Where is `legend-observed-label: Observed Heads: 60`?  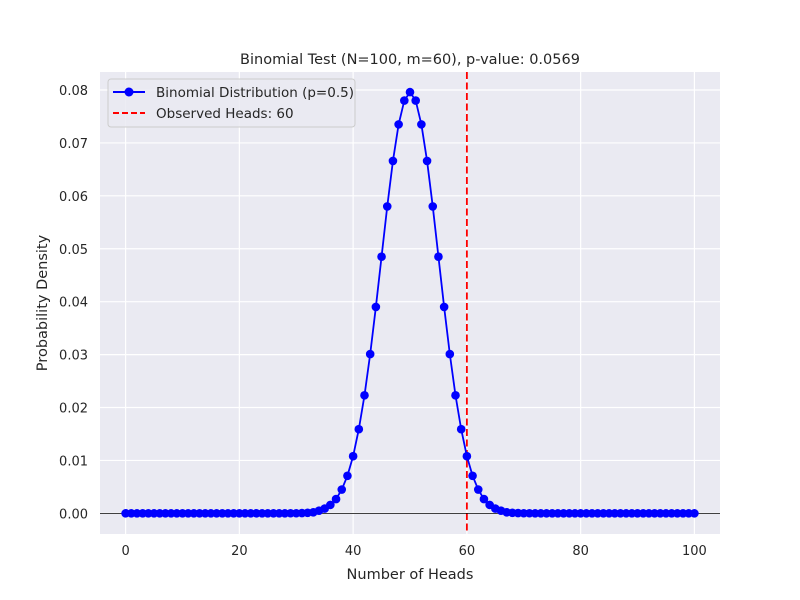 legend-observed-label: Observed Heads: 60 is located at coordinates (225, 114).